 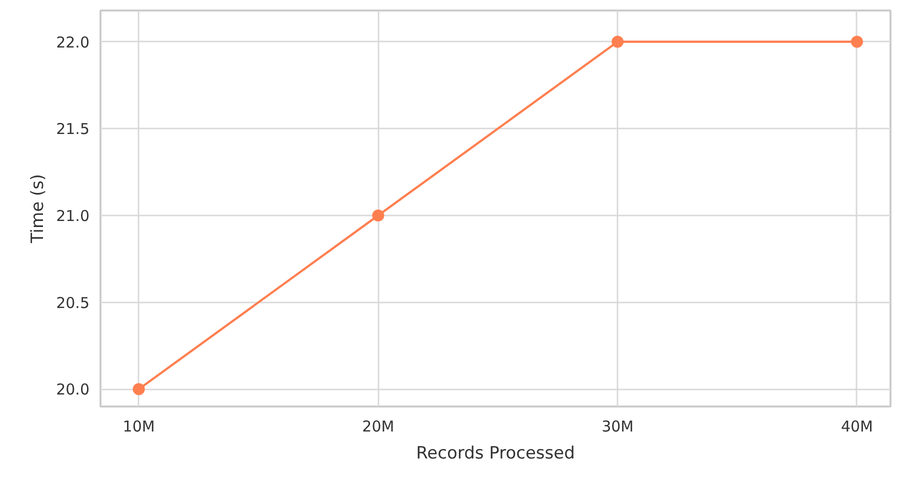 I want to click on y-tick-label: 22.0, so click(x=73, y=42).